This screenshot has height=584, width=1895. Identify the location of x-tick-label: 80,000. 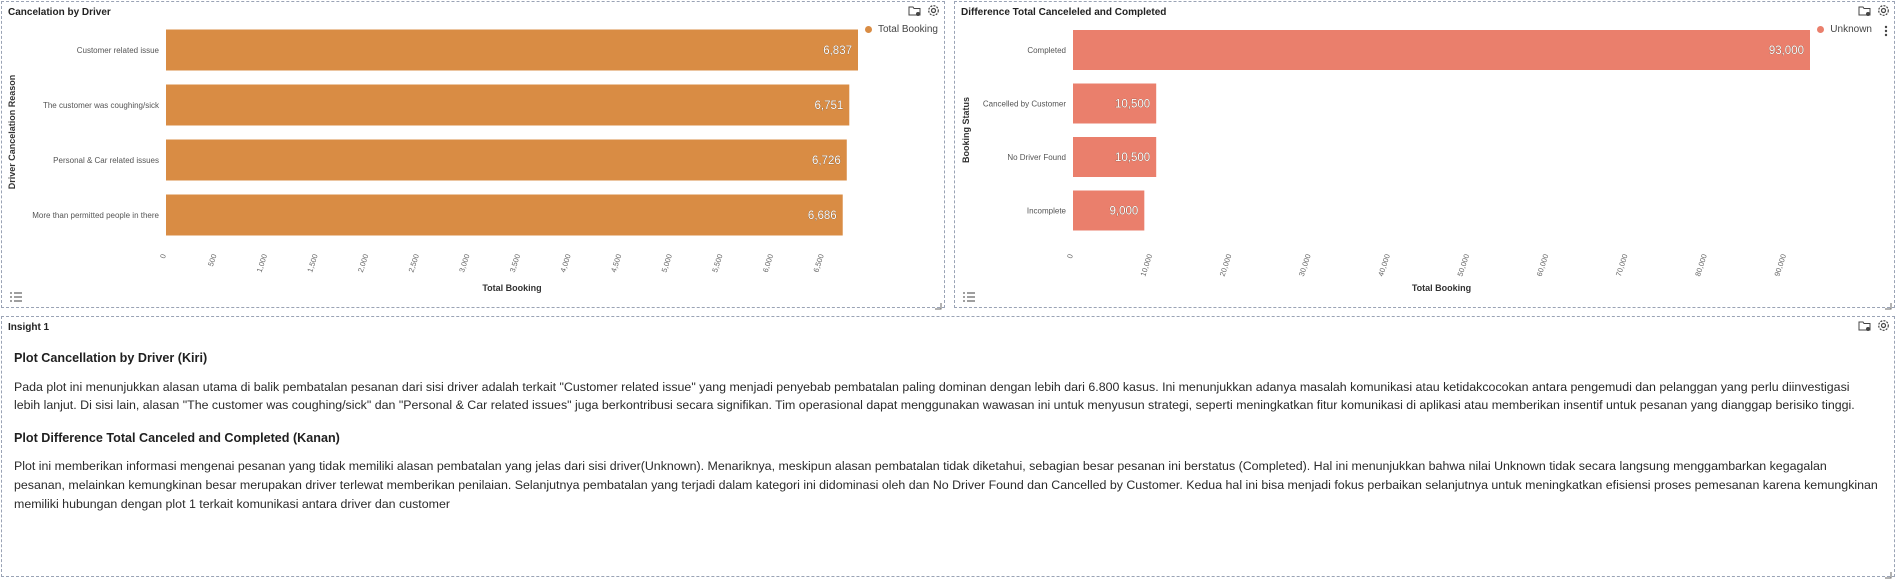
(1701, 265).